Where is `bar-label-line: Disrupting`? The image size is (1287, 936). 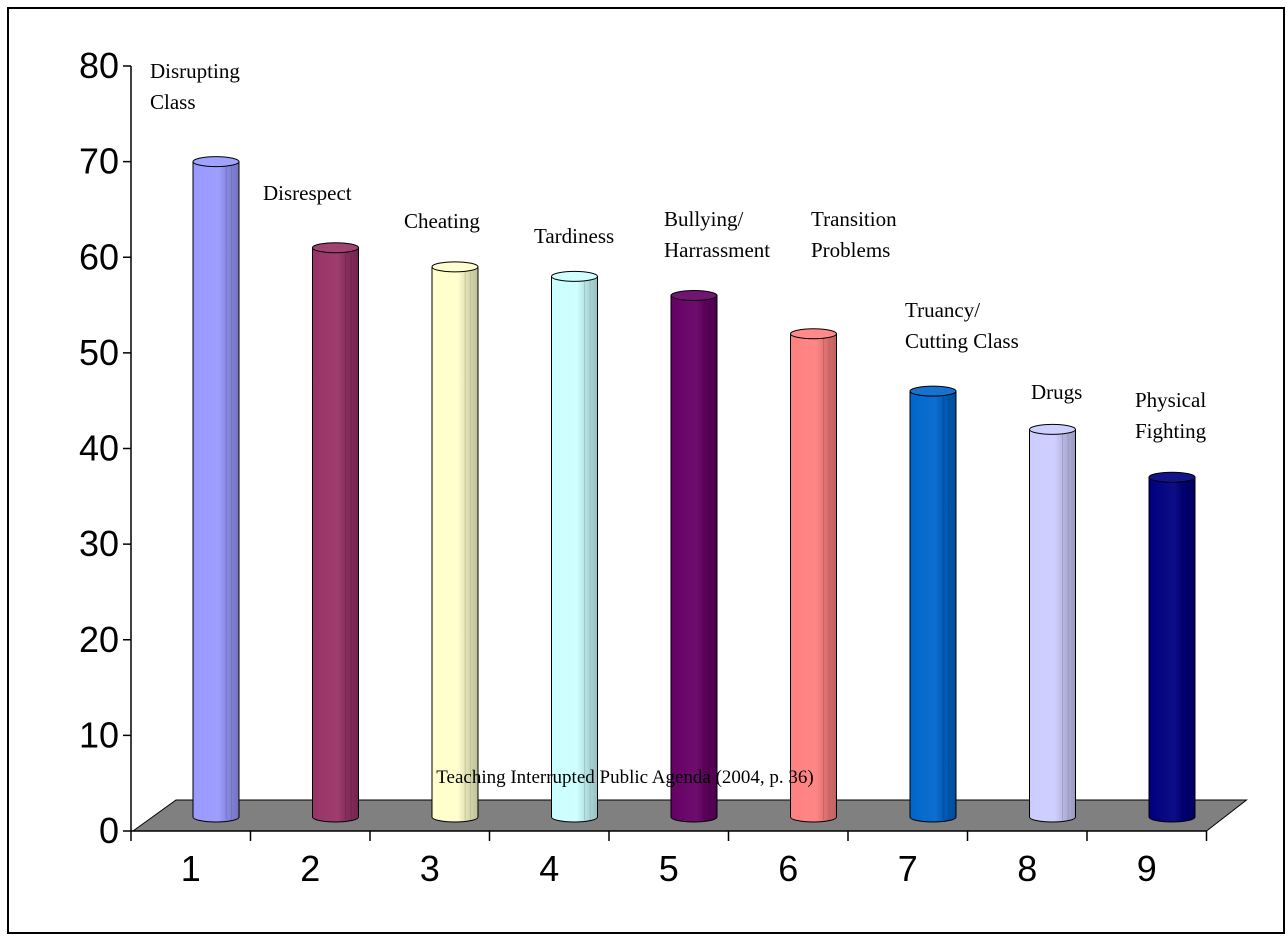
bar-label-line: Disrupting is located at coordinates (195, 71).